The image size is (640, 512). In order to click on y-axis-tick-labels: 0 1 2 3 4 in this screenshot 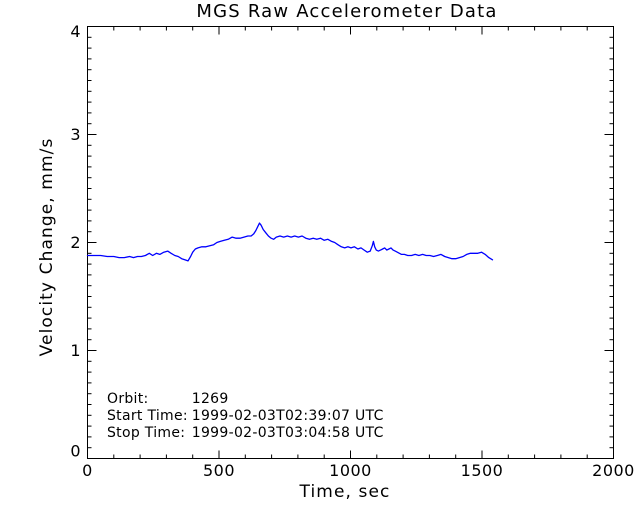, I will do `click(75, 241)`.